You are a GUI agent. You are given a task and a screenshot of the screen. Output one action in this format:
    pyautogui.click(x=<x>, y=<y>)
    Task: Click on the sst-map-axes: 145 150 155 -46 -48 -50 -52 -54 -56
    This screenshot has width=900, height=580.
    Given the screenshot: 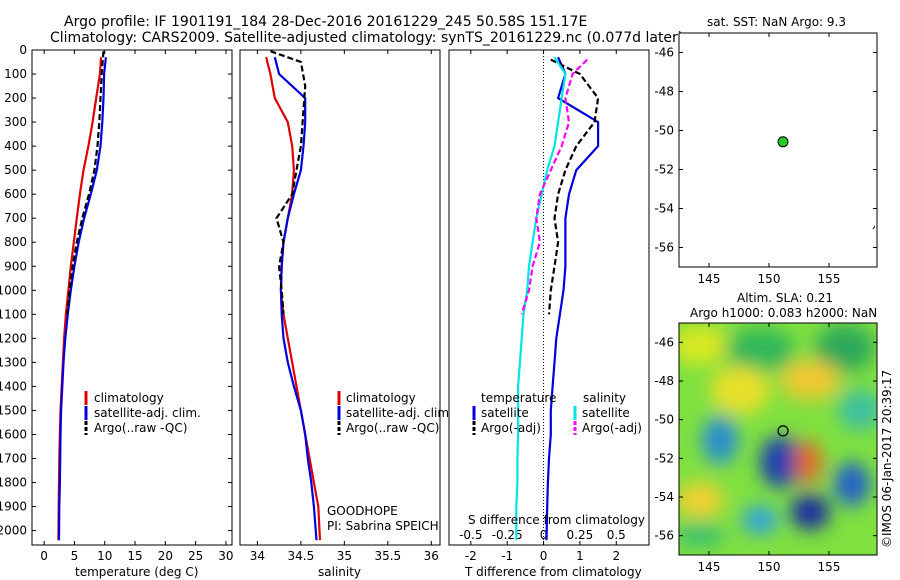 What is the action you would take?
    pyautogui.click(x=765, y=159)
    